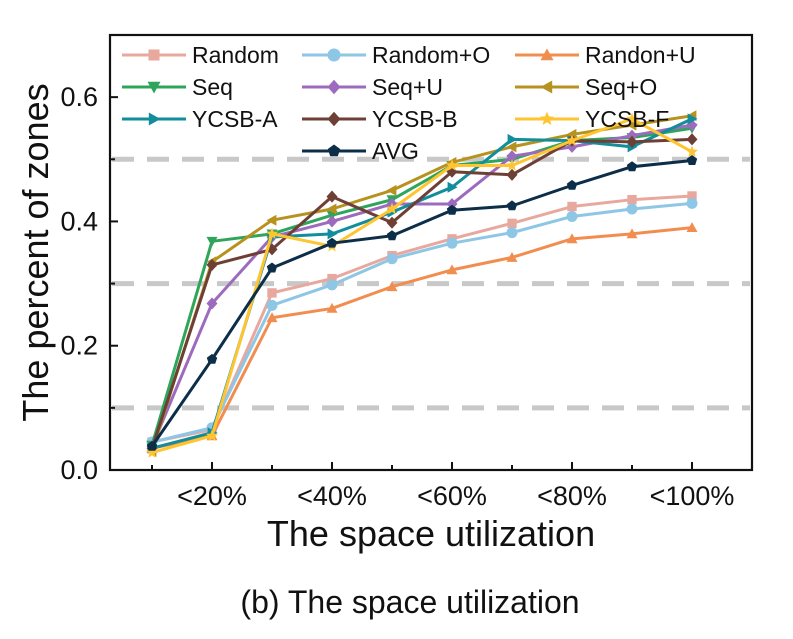  What do you see at coordinates (79, 221) in the screenshot?
I see `y-tick-label-2: 0.4` at bounding box center [79, 221].